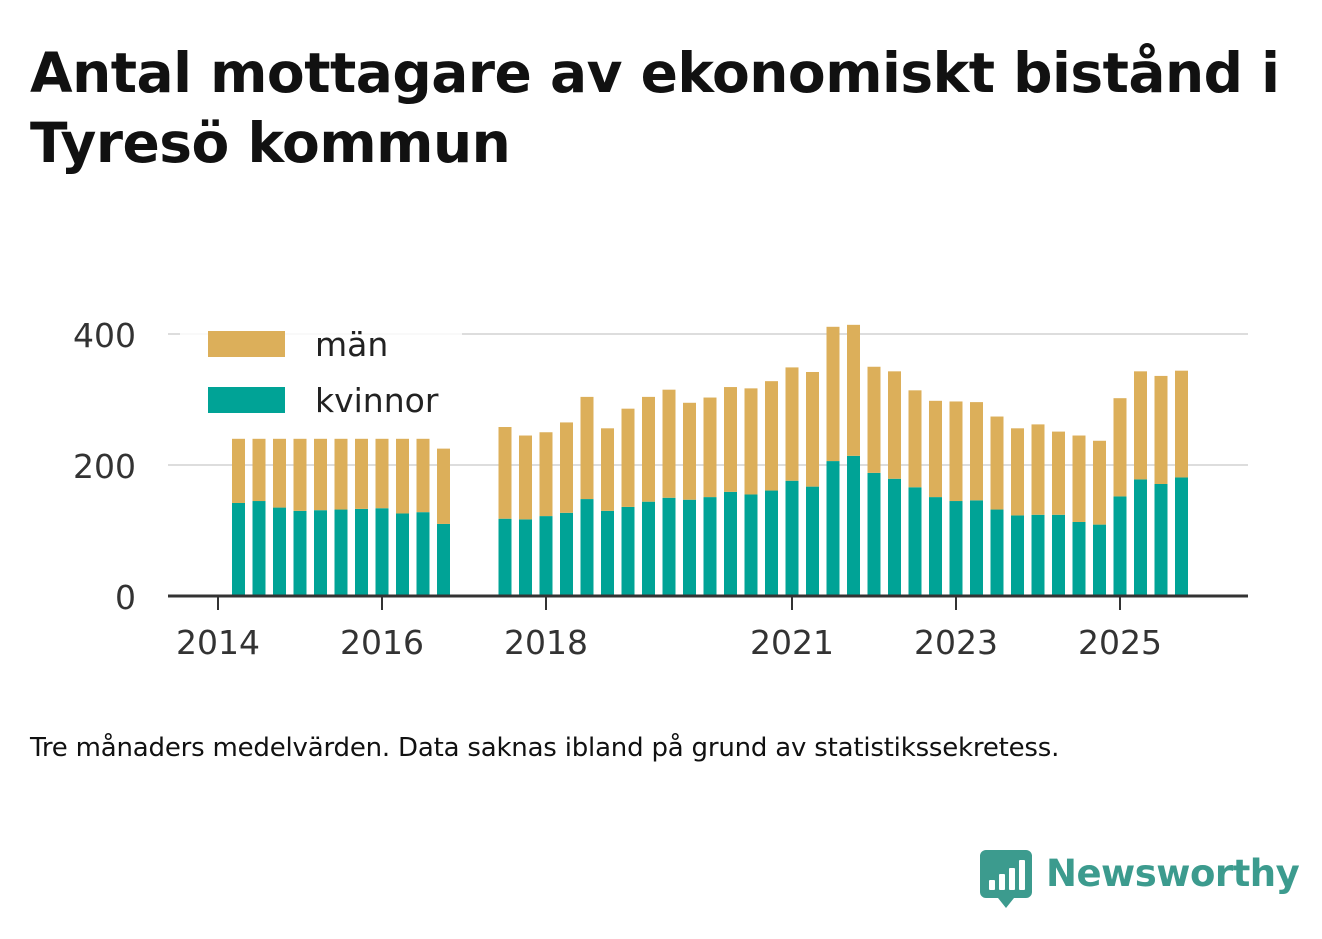 The image size is (1322, 939). What do you see at coordinates (125, 597) in the screenshot?
I see `y-tick-label: 0` at bounding box center [125, 597].